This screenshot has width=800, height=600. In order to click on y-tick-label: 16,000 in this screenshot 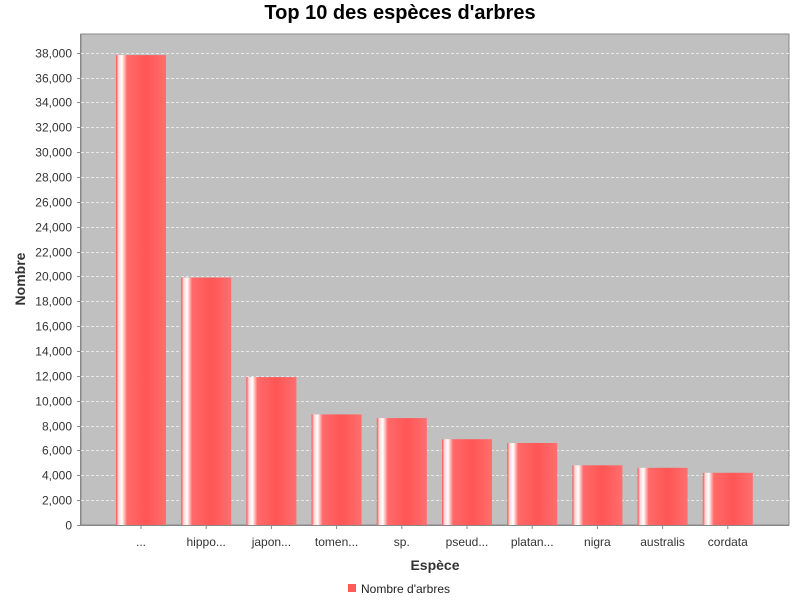, I will do `click(53, 327)`.